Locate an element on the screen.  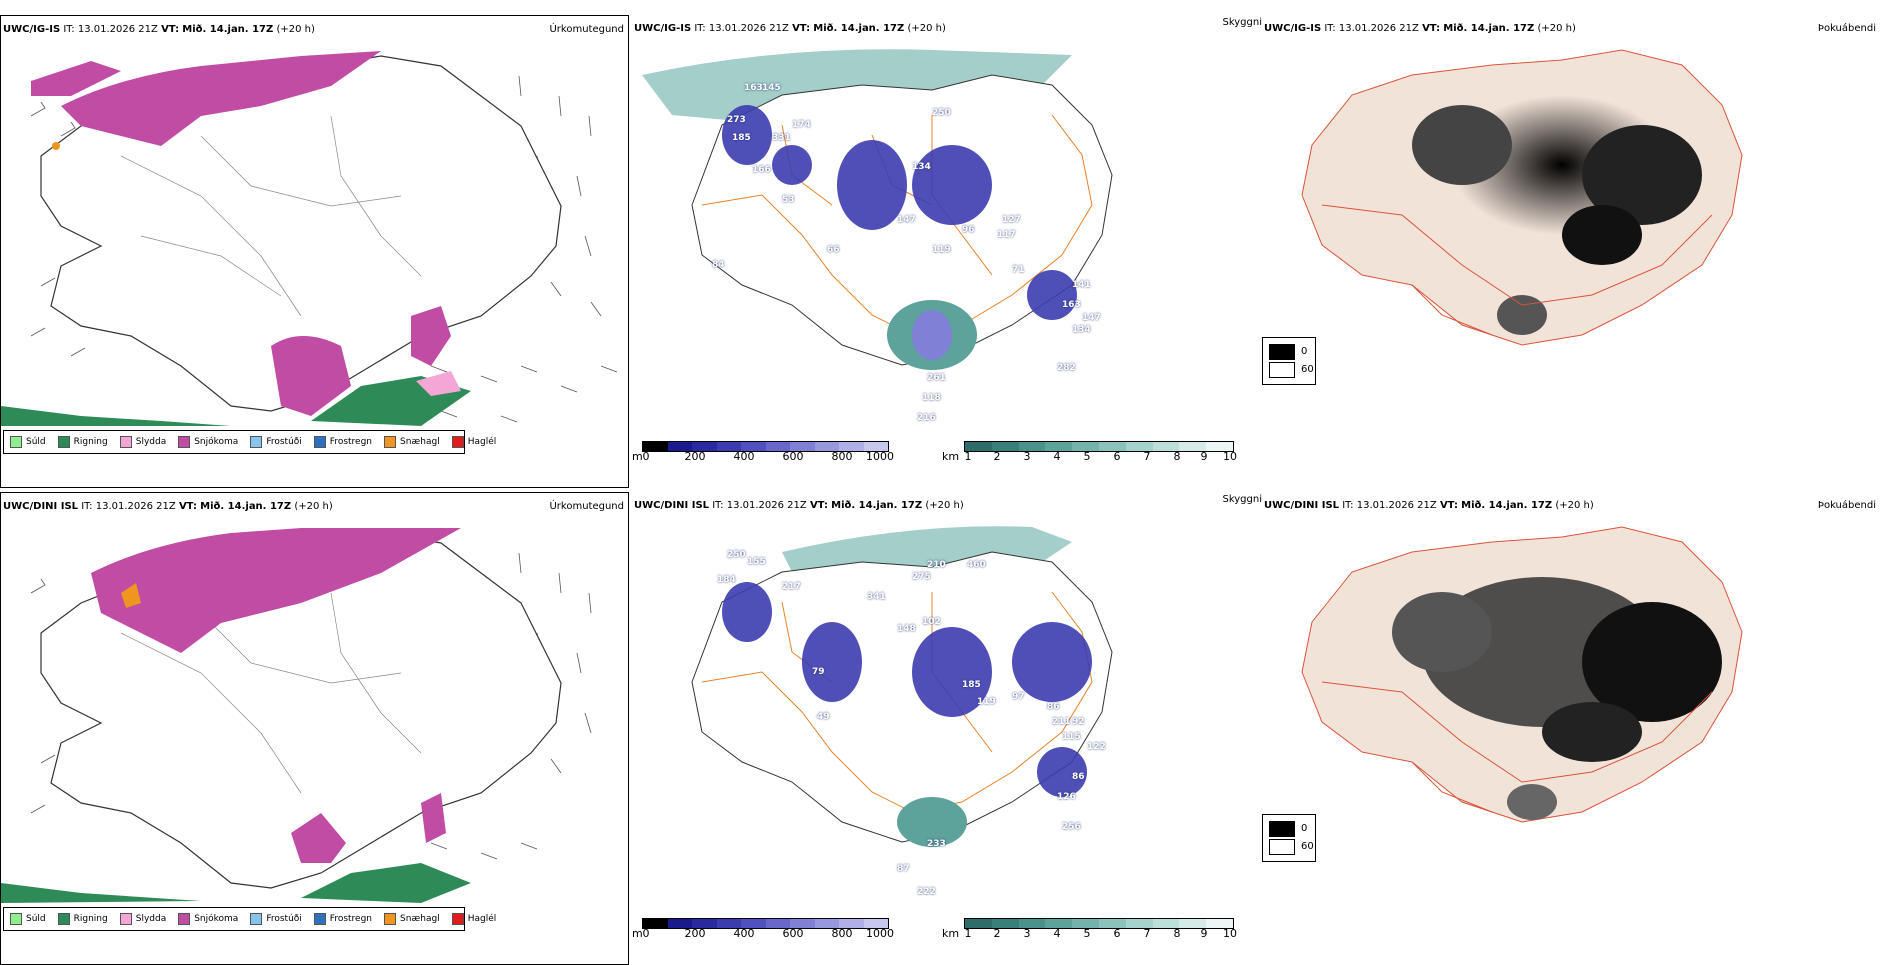
legend-item: Slydda is located at coordinates (142, 442).